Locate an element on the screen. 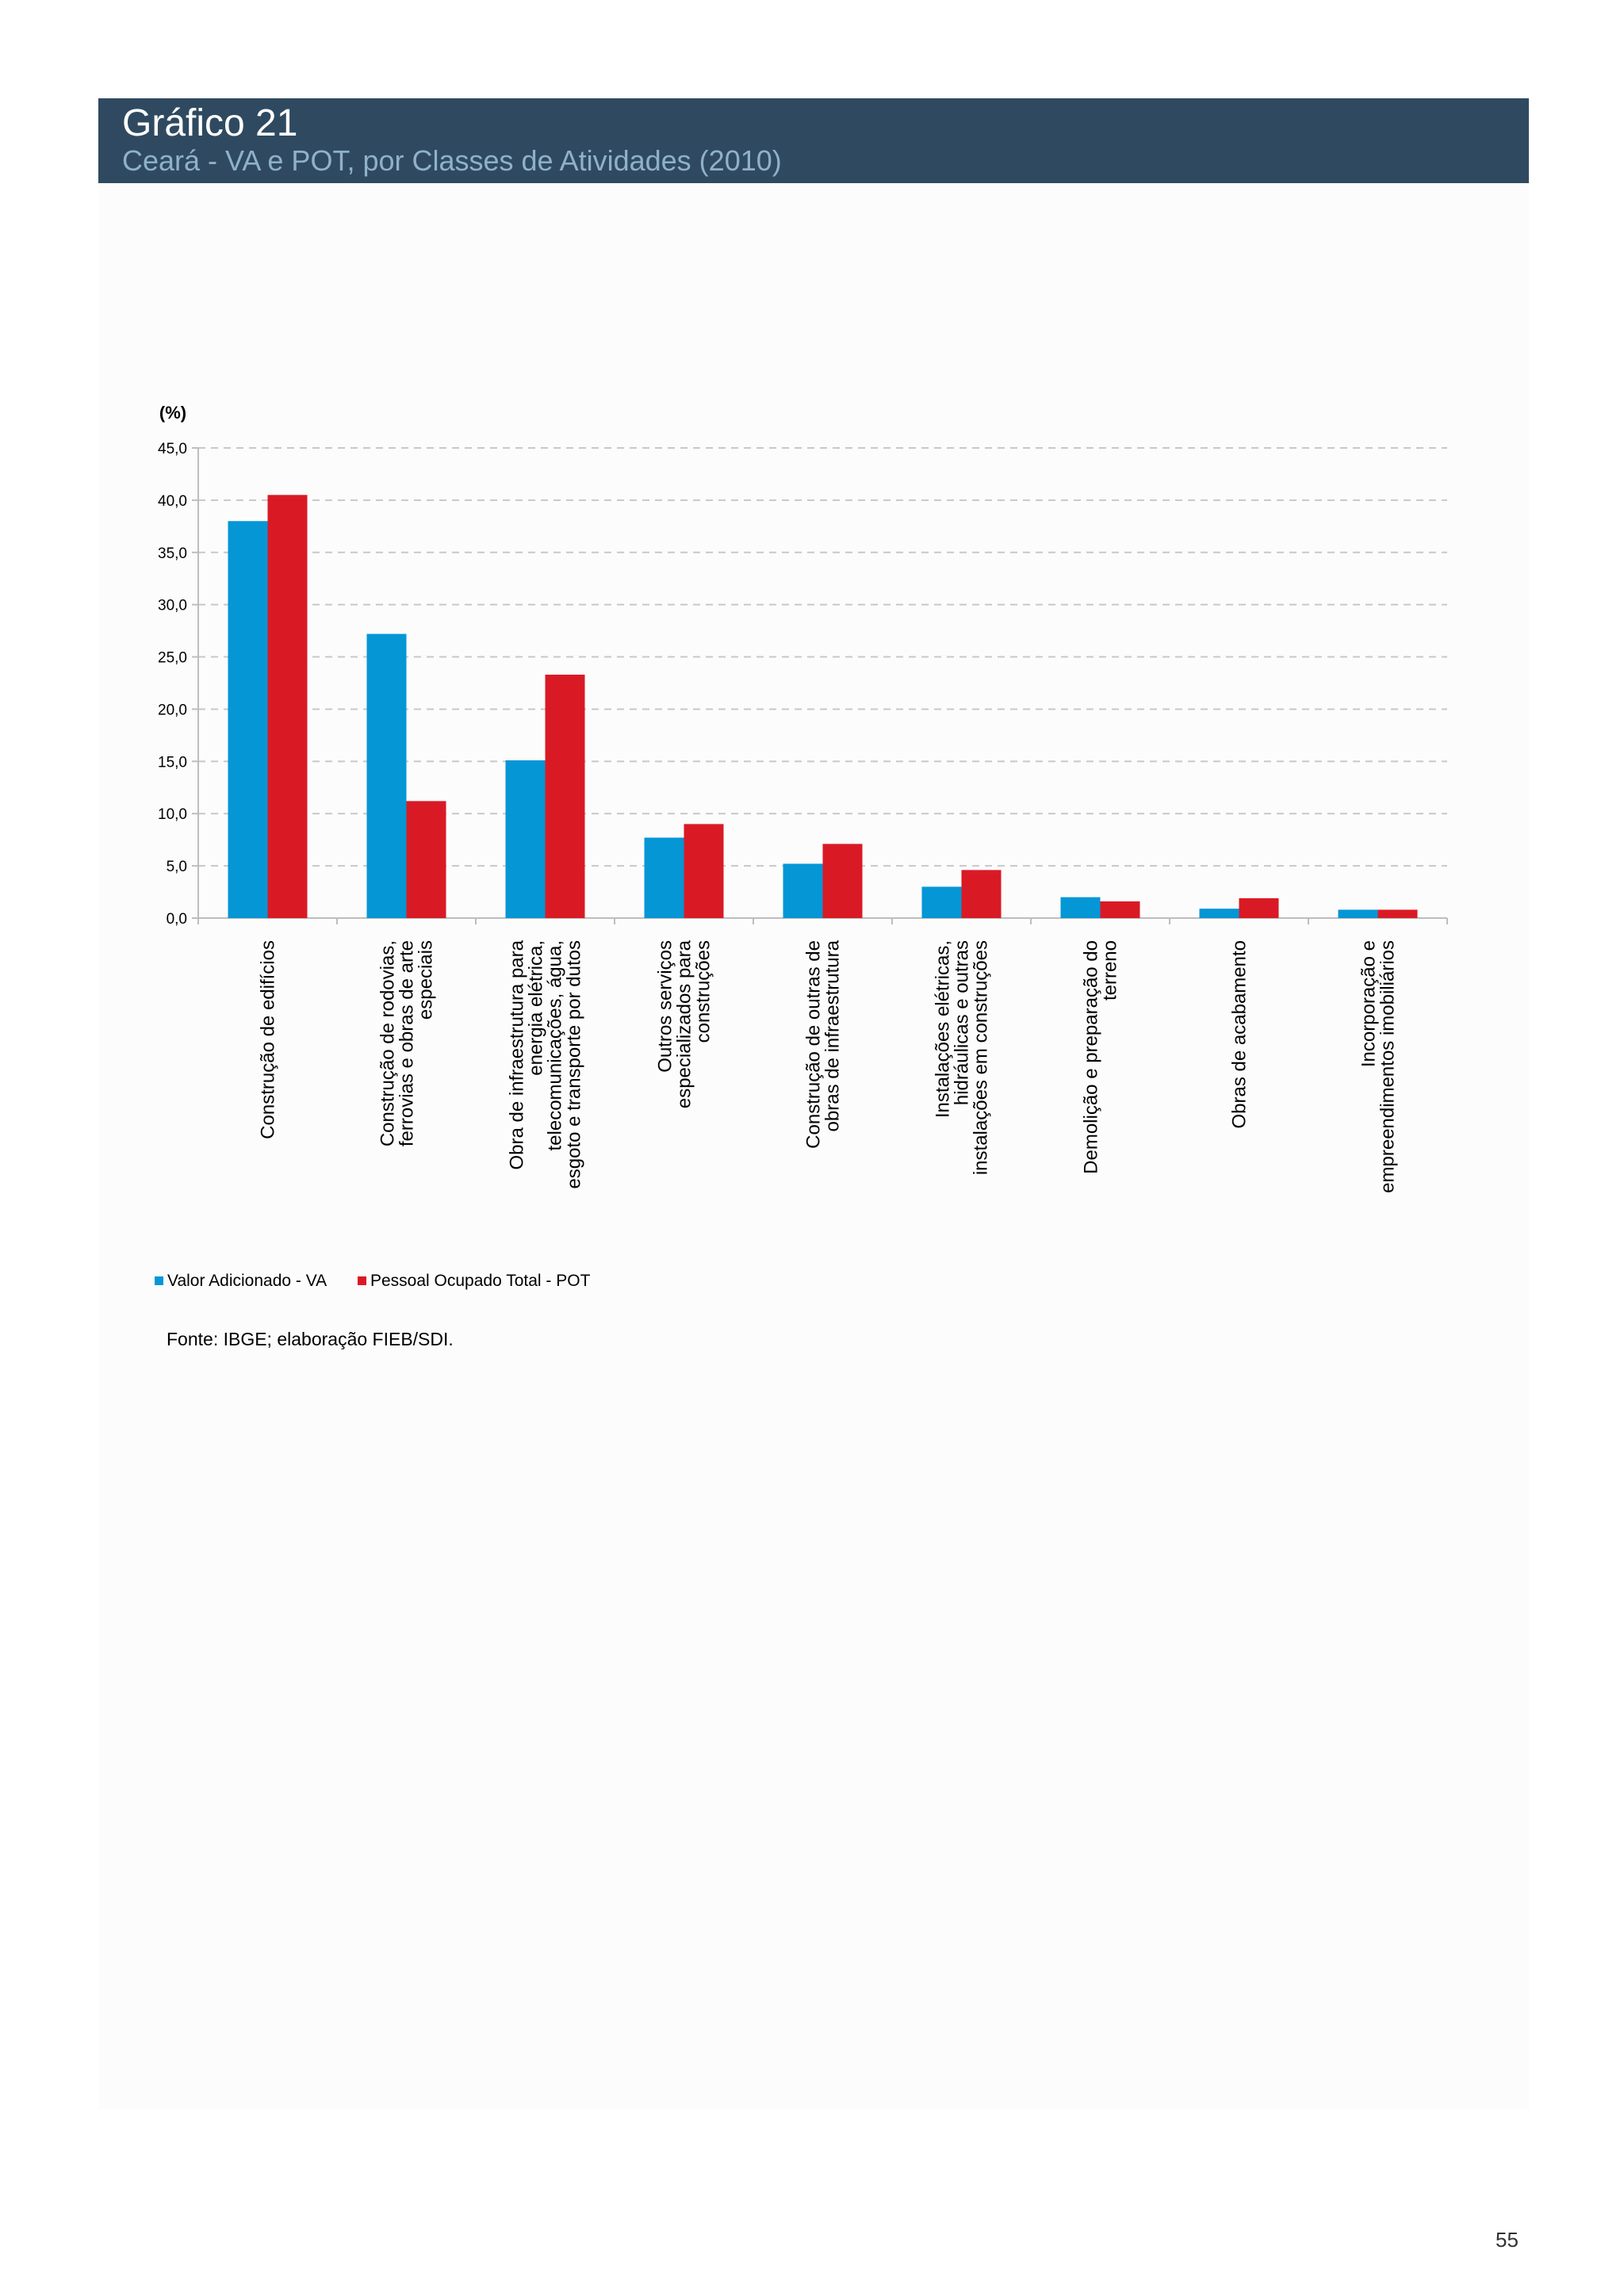 This screenshot has height=2296, width=1624. x-category-label-line: especializados para is located at coordinates (684, 1024).